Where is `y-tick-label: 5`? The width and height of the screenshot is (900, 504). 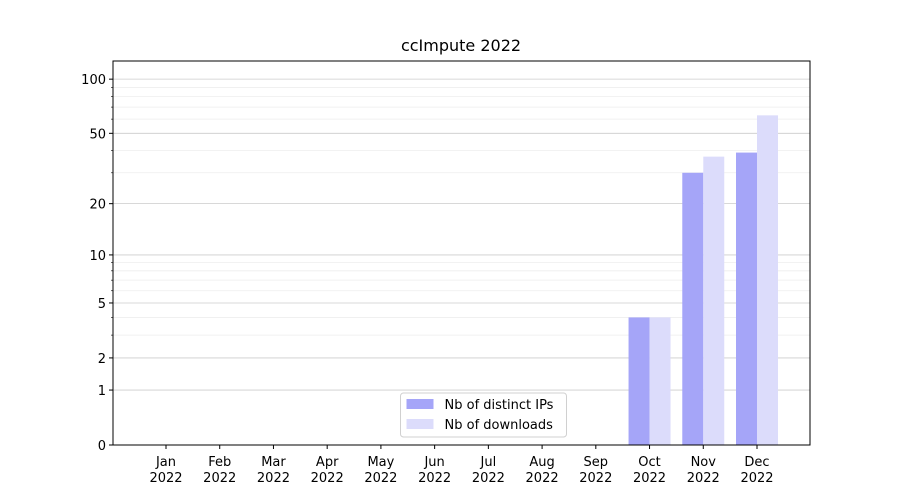
y-tick-label: 5 is located at coordinates (102, 304).